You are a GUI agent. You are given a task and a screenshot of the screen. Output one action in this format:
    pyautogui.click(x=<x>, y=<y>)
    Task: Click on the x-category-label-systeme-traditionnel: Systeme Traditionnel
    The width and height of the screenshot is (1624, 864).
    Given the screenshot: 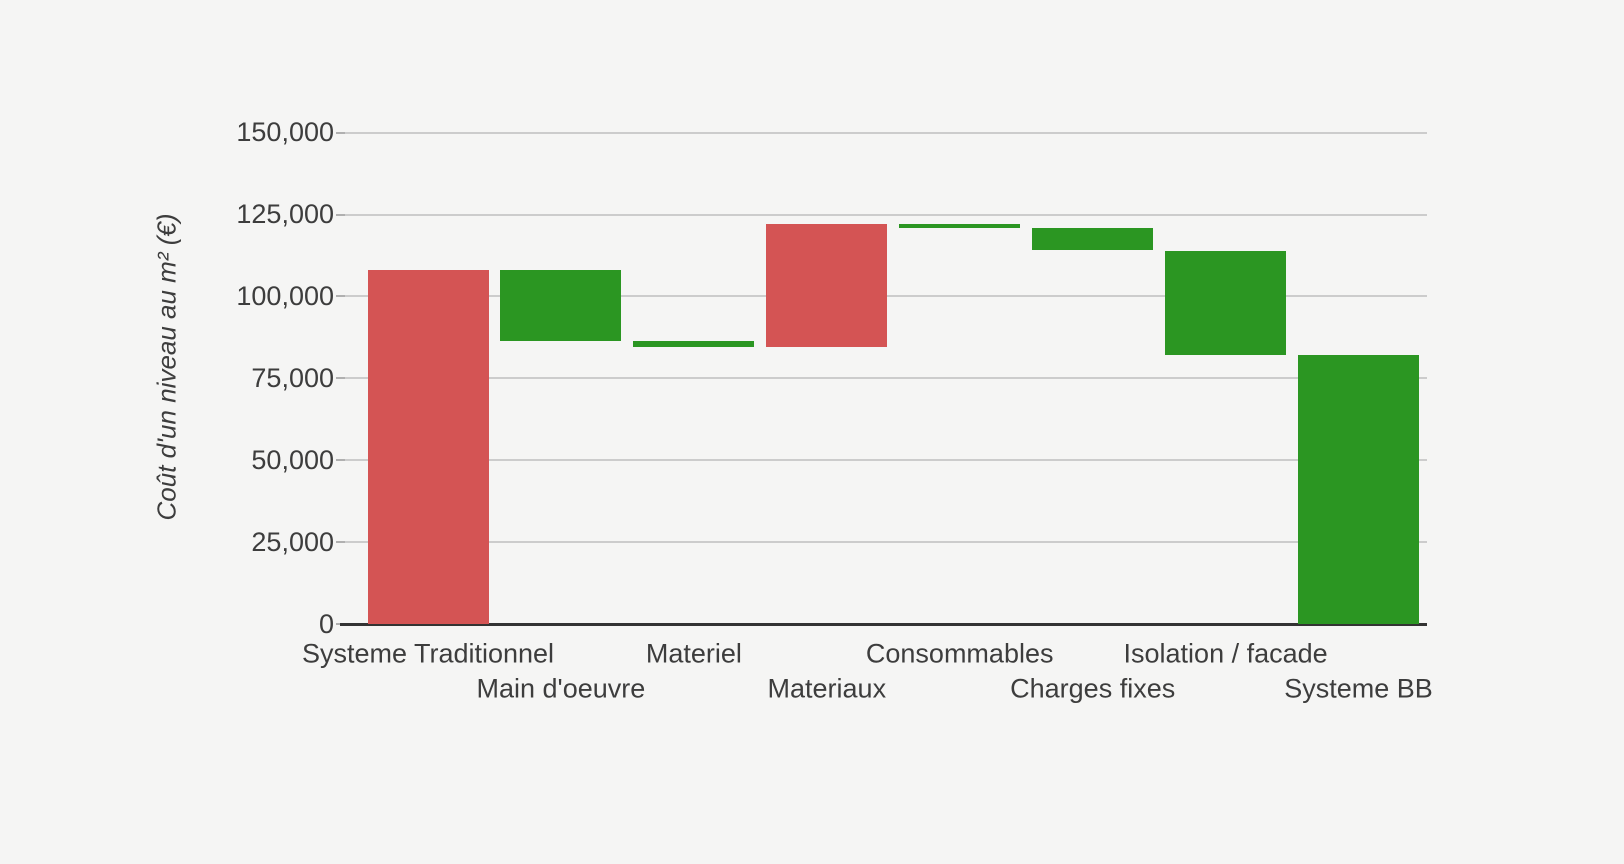 What is the action you would take?
    pyautogui.click(x=428, y=653)
    